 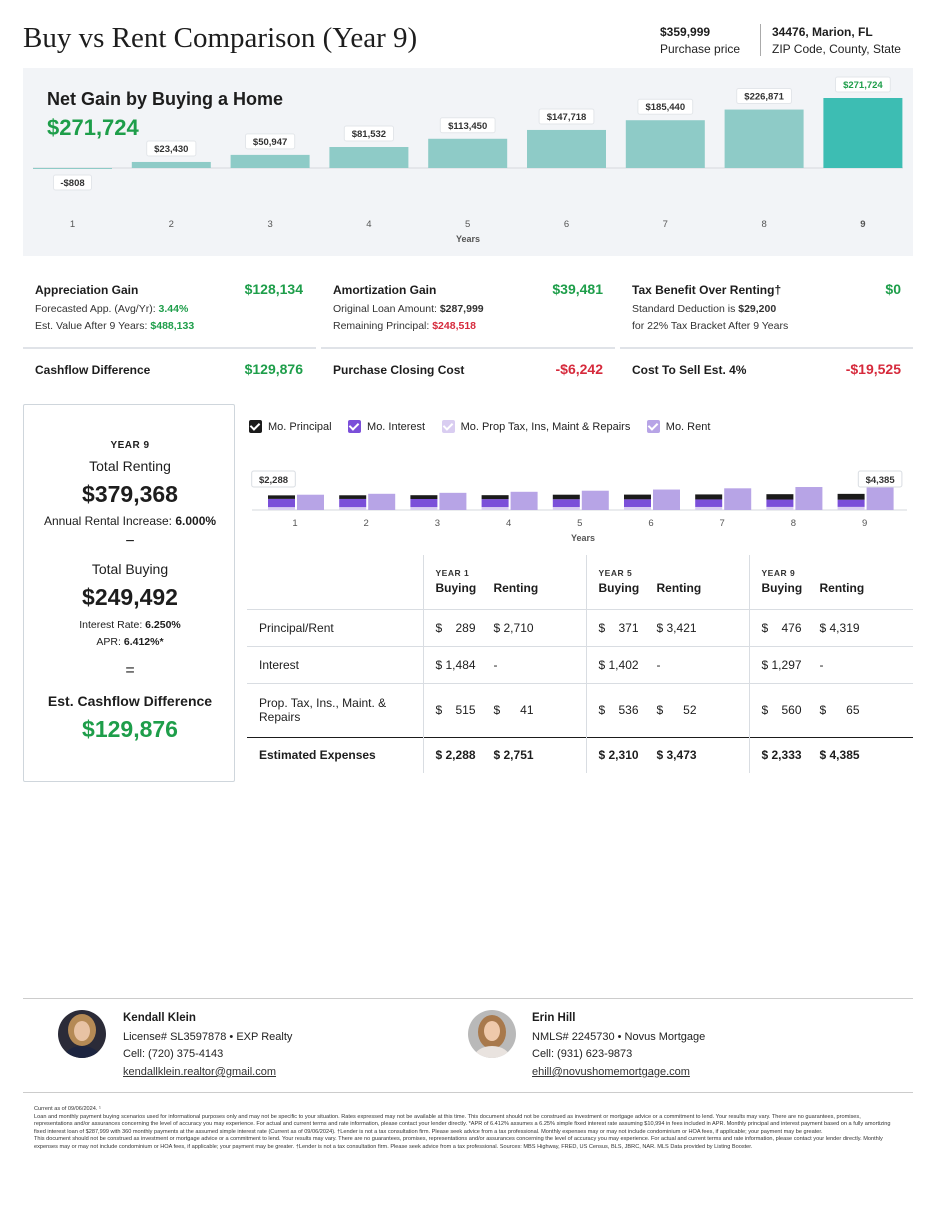 What do you see at coordinates (130, 670) in the screenshot?
I see `equals-sign: =` at bounding box center [130, 670].